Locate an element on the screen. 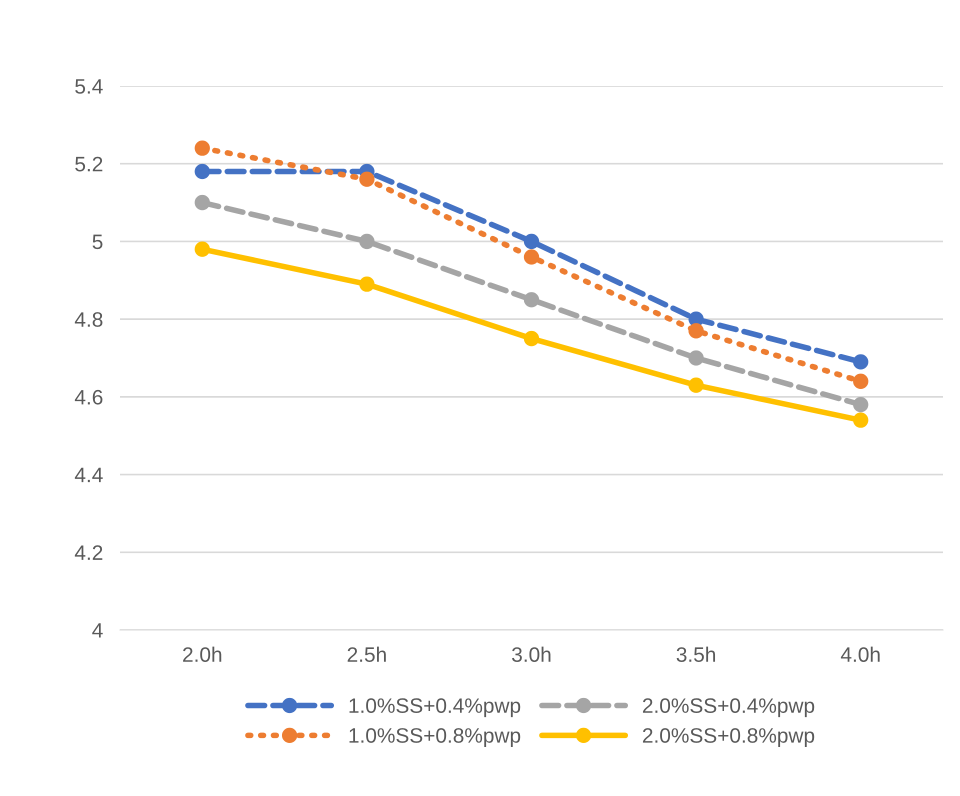 This screenshot has width=960, height=796. x-tick-label: 3.0h is located at coordinates (531, 654).